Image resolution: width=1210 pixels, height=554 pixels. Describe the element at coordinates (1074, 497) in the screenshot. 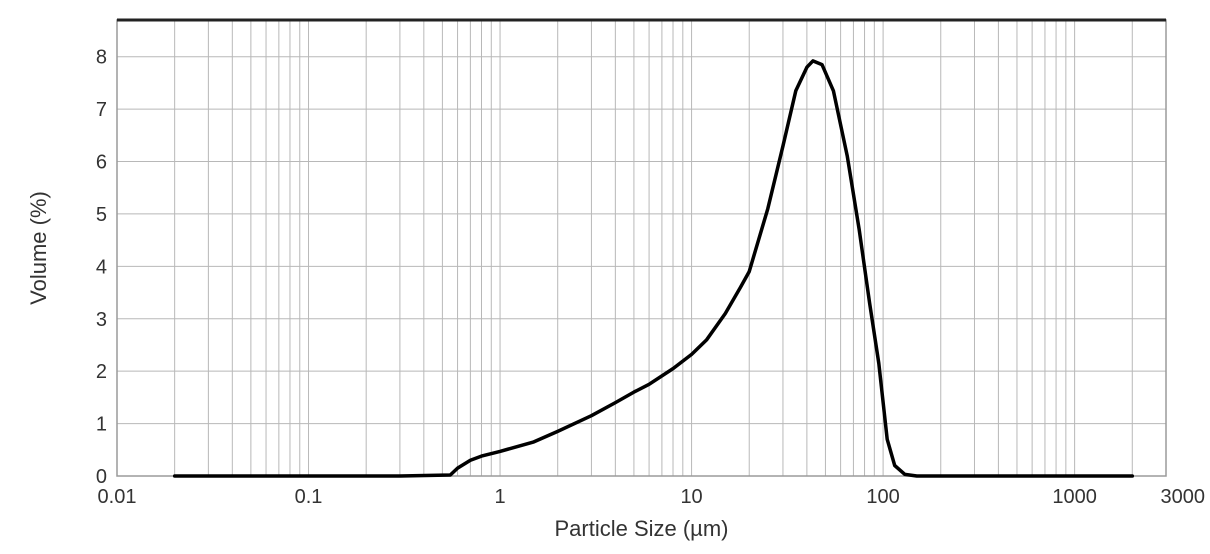

I see `x-tick-label-5: 1000` at that location.